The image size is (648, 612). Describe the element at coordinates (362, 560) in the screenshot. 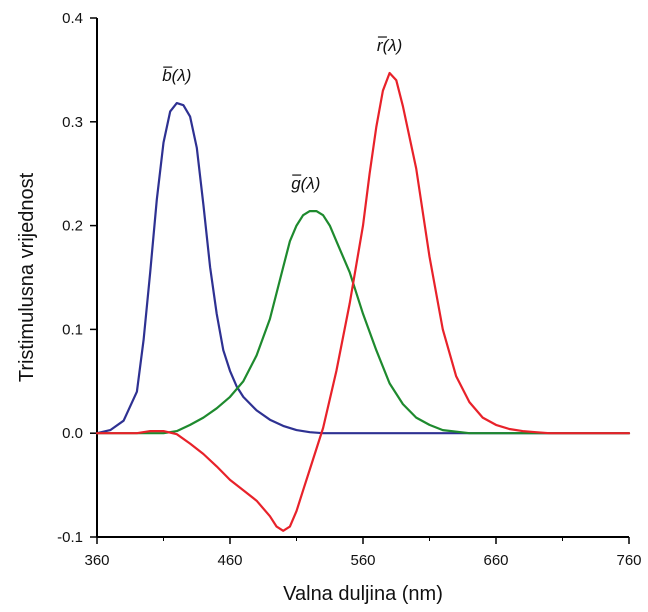

I see `x-tick-label: 560` at that location.